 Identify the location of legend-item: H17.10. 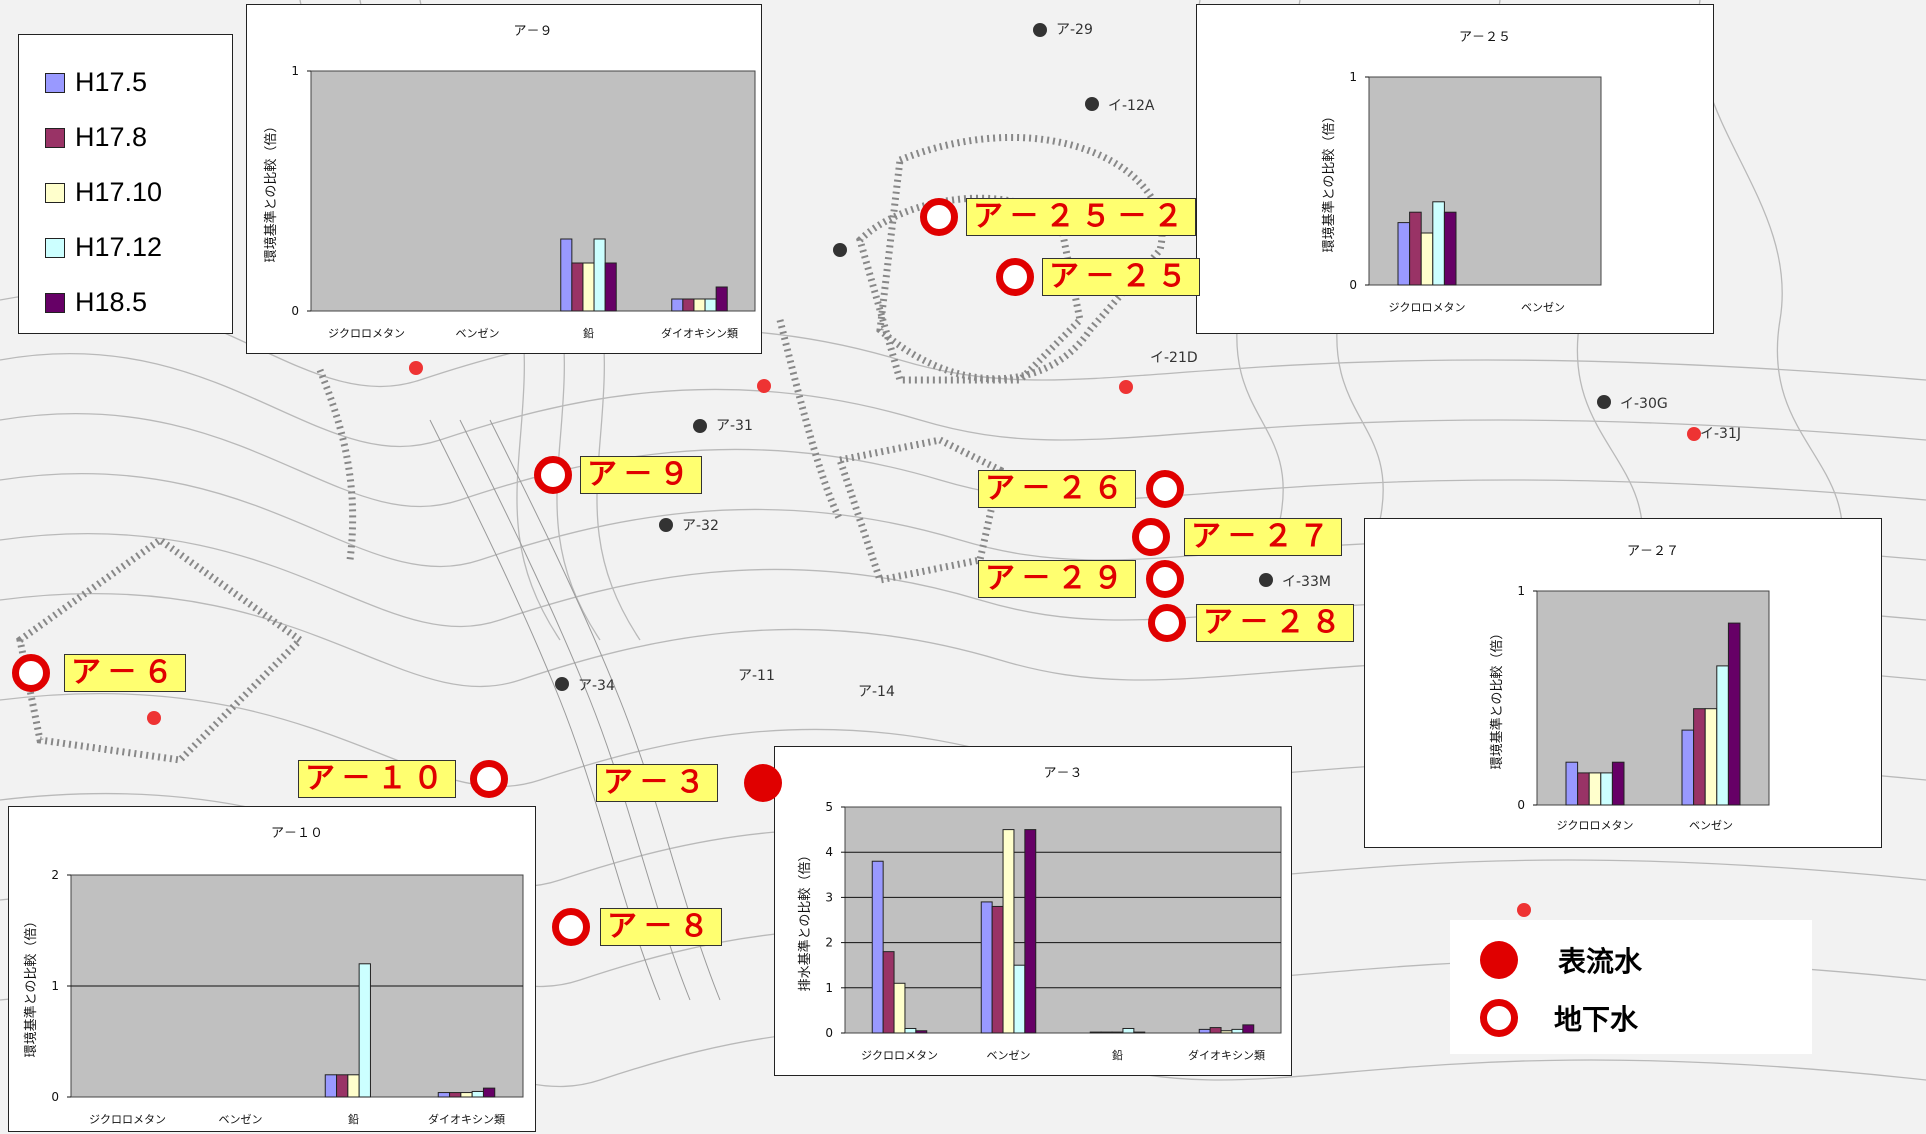
(138, 192).